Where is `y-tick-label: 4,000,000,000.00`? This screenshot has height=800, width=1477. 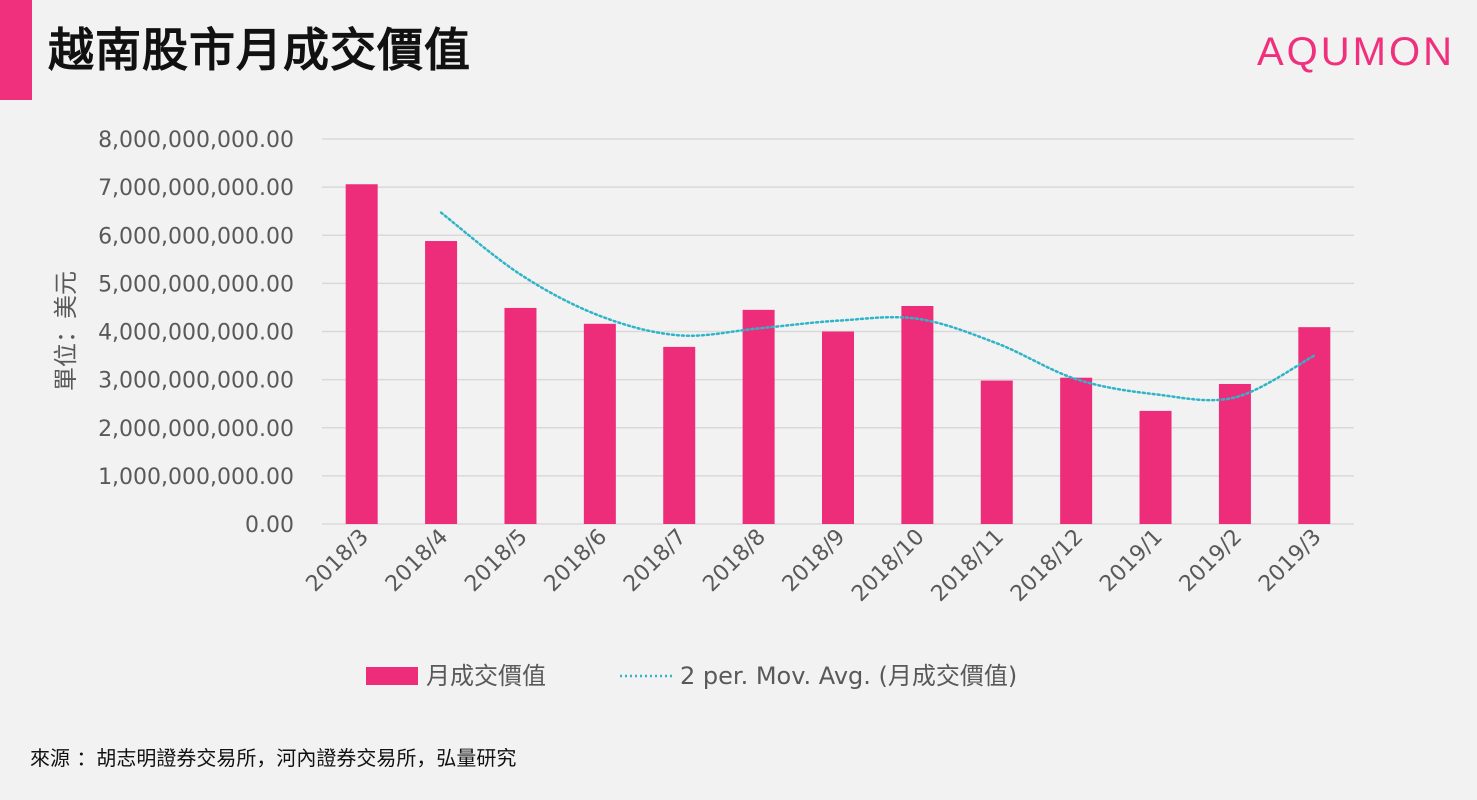
y-tick-label: 4,000,000,000.00 is located at coordinates (196, 333).